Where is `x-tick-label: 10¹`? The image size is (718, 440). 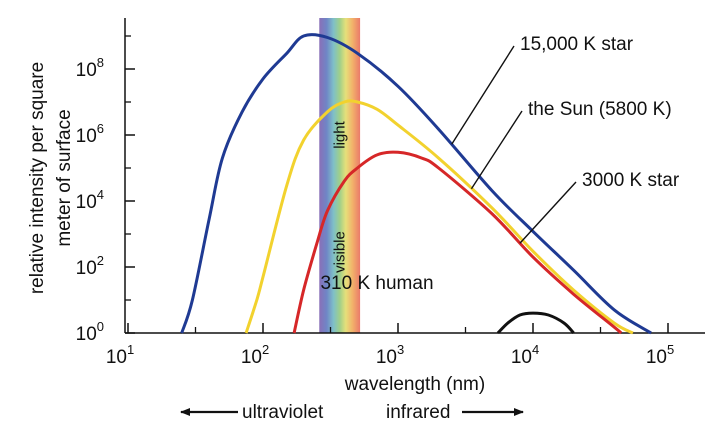
x-tick-label: 10¹ is located at coordinates (120, 355).